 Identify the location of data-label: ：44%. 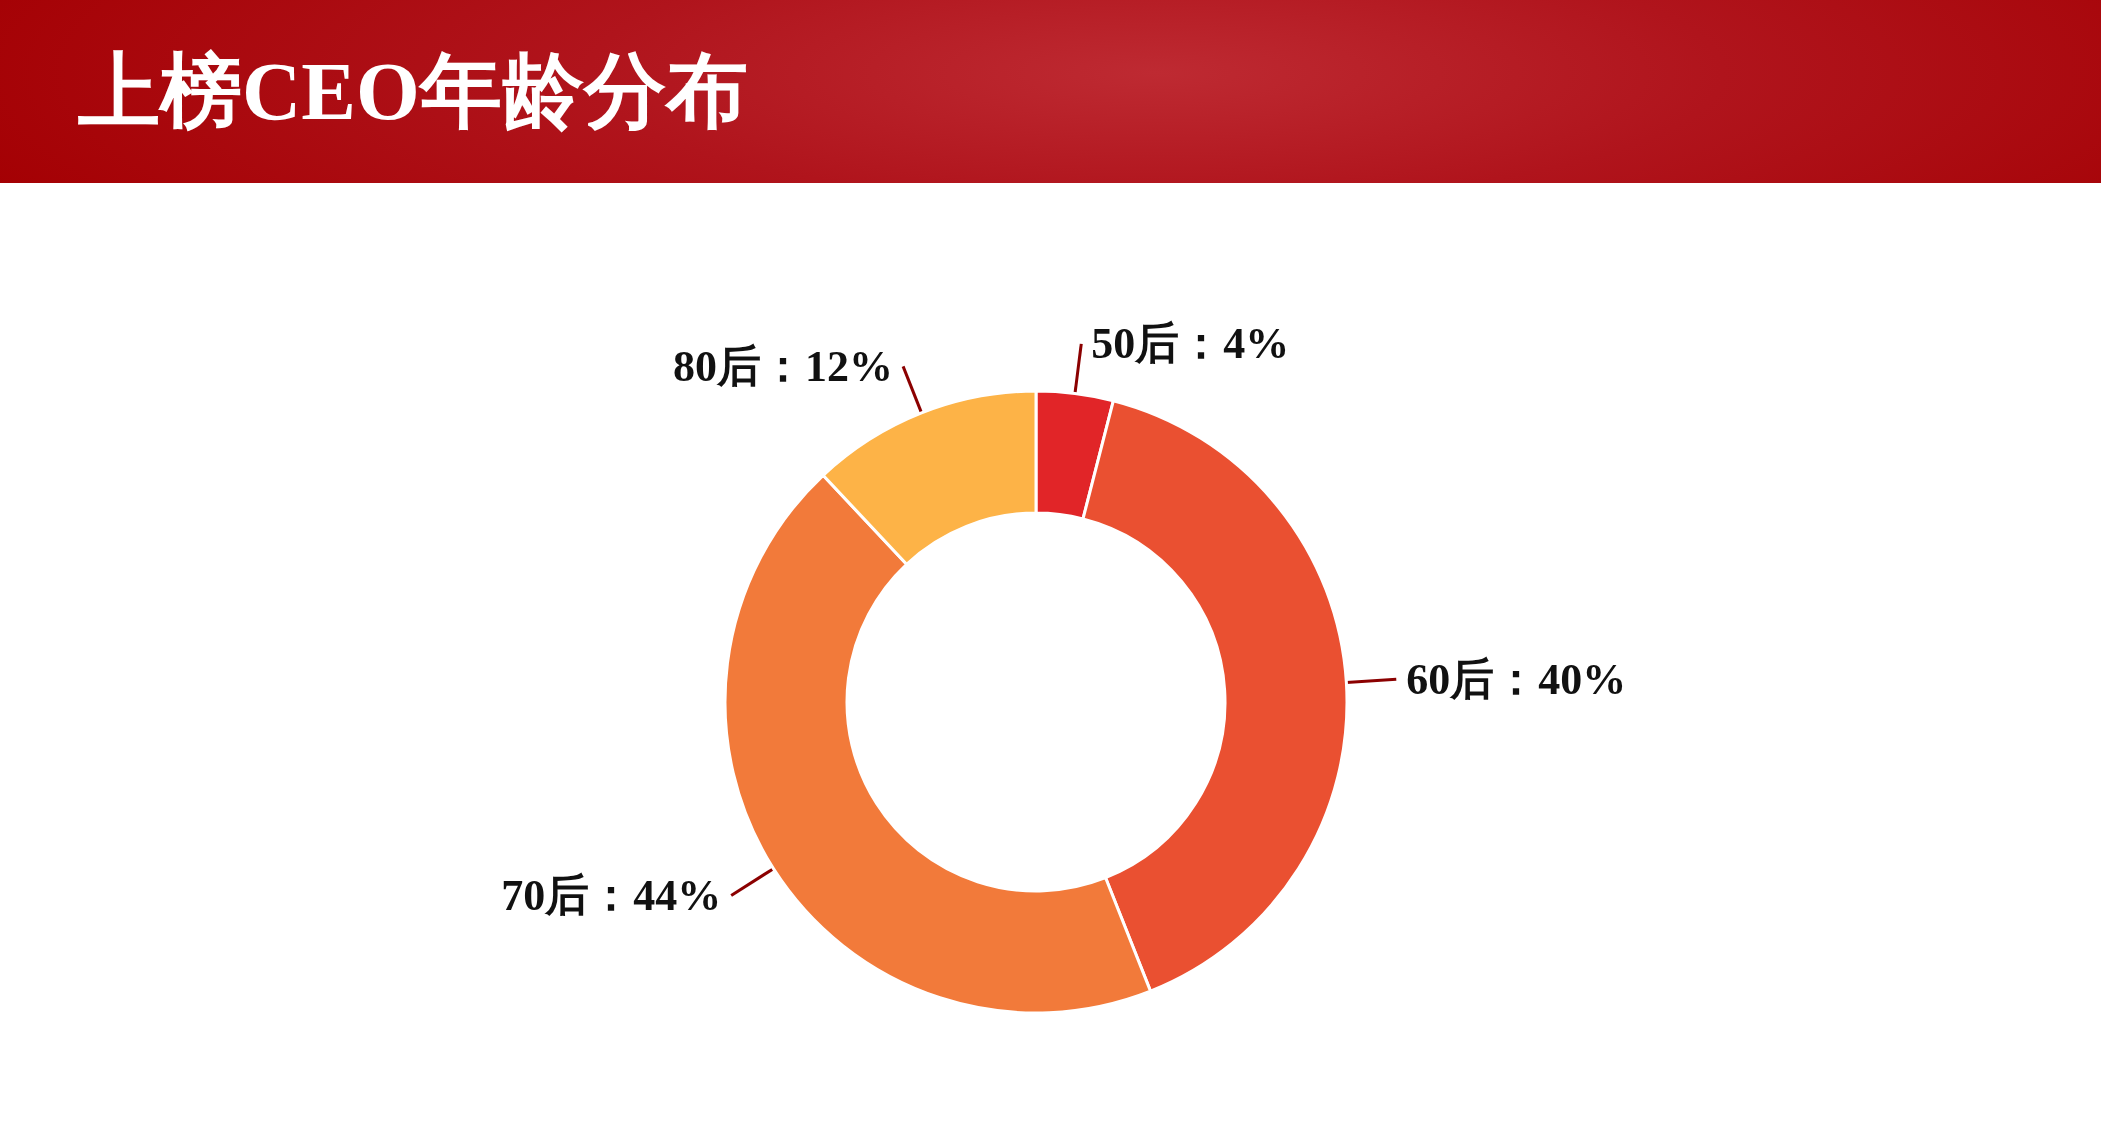
(655, 895).